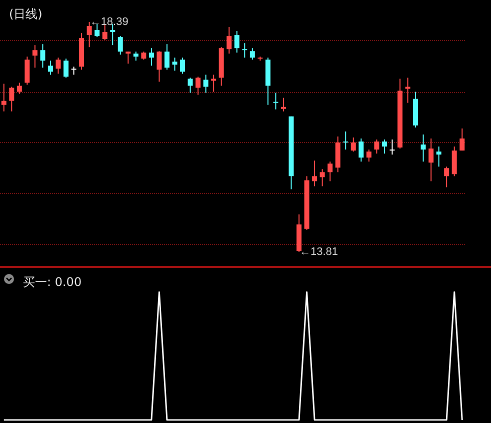 The width and height of the screenshot is (491, 423). Describe the element at coordinates (109, 22) in the screenshot. I see `annotation: ←18.39` at that location.